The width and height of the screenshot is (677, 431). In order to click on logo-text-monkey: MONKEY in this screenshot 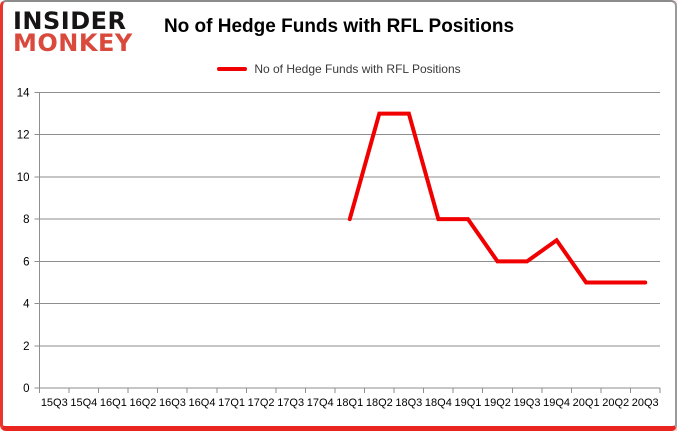, I will do `click(73, 43)`.